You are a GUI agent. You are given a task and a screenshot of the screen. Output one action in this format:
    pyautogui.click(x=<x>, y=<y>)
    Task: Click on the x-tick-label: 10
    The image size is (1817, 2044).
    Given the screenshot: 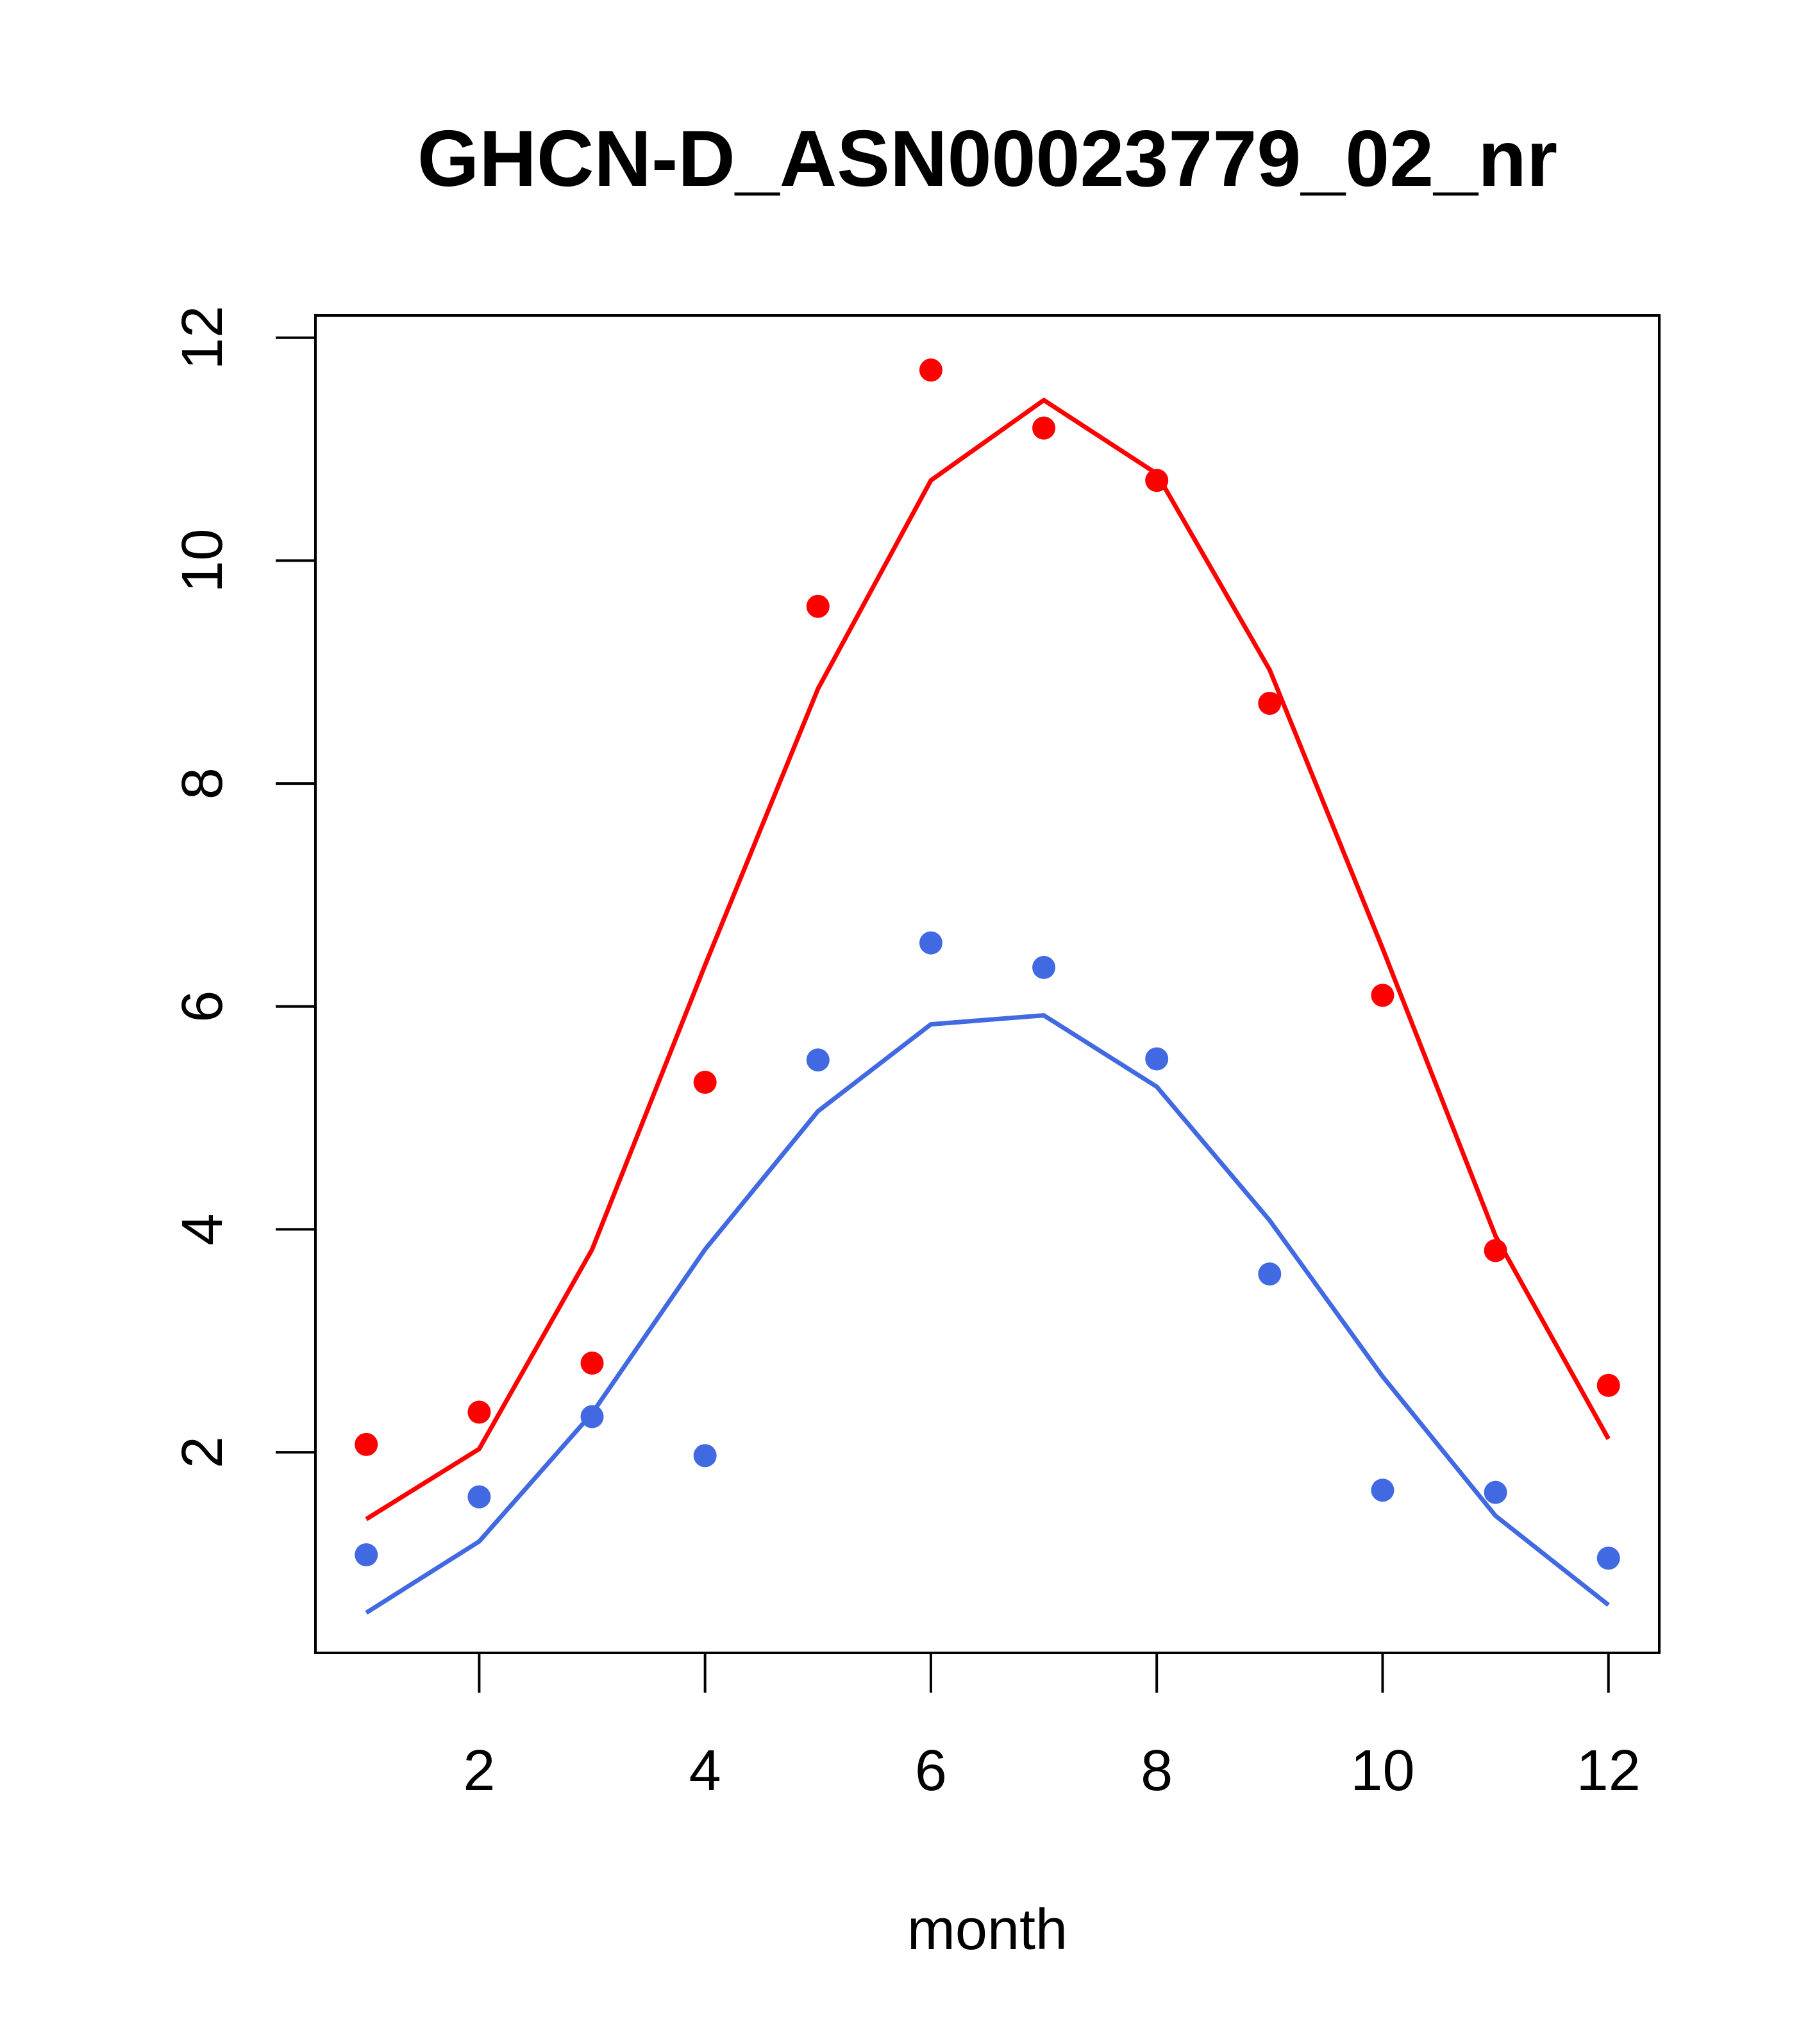 What is the action you would take?
    pyautogui.click(x=1382, y=1771)
    